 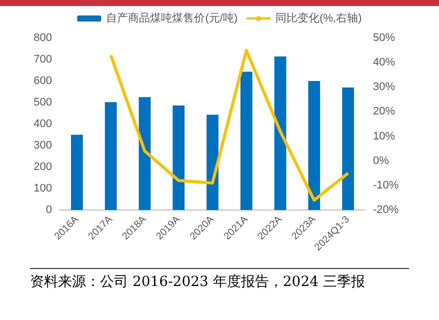 I want to click on y-tick-label: 200, so click(x=43, y=167).